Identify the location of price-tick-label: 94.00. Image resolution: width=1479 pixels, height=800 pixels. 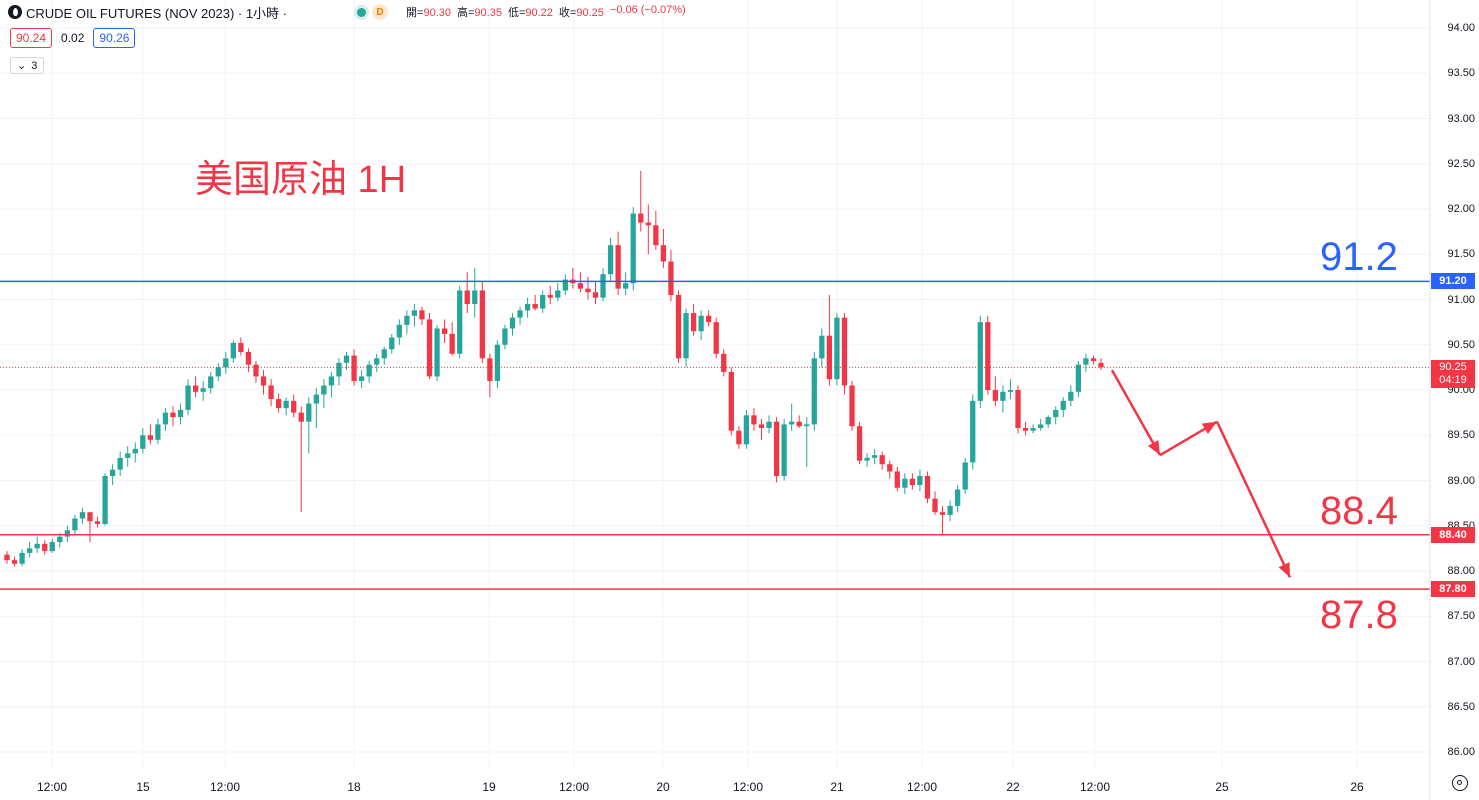
(1461, 28).